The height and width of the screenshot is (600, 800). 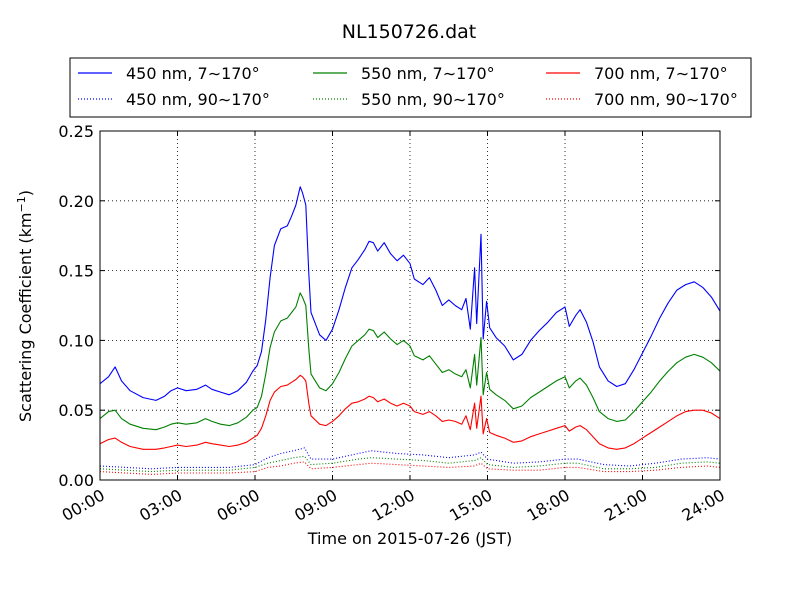 What do you see at coordinates (76, 201) in the screenshot?
I see `y-tick-label: 0.20` at bounding box center [76, 201].